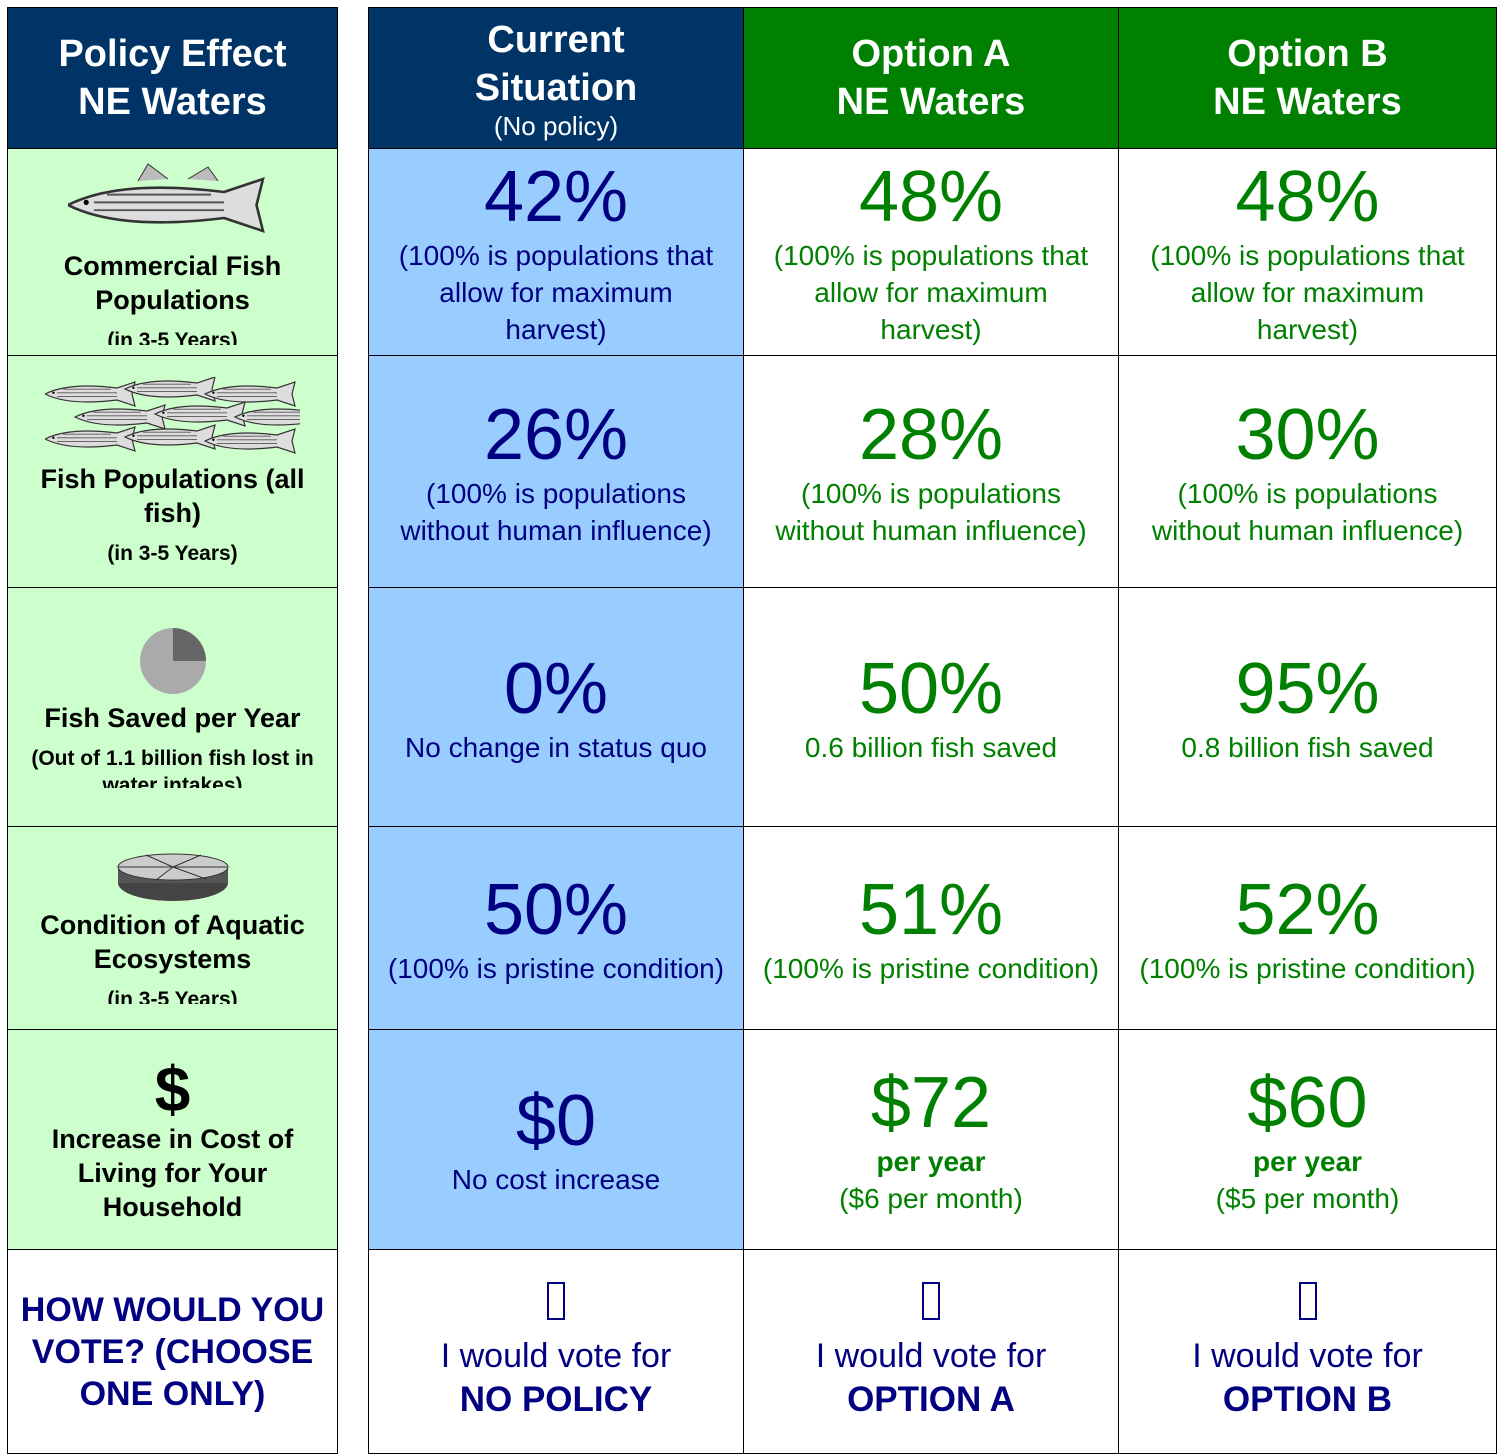 Image resolution: width=1503 pixels, height=1454 pixels. I want to click on header-label: Policy Effect NE Waters, so click(172, 78).